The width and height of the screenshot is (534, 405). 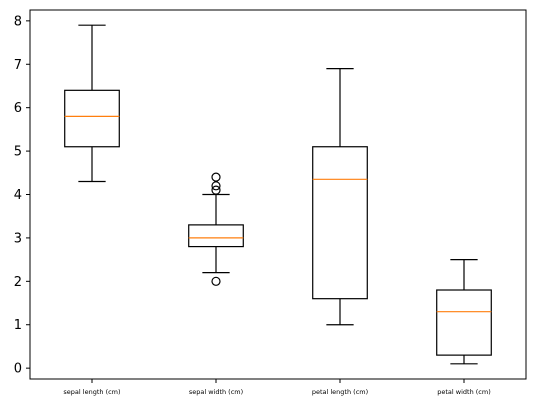 What do you see at coordinates (340, 392) in the screenshot?
I see `x-tick-label: petal length (cm)` at bounding box center [340, 392].